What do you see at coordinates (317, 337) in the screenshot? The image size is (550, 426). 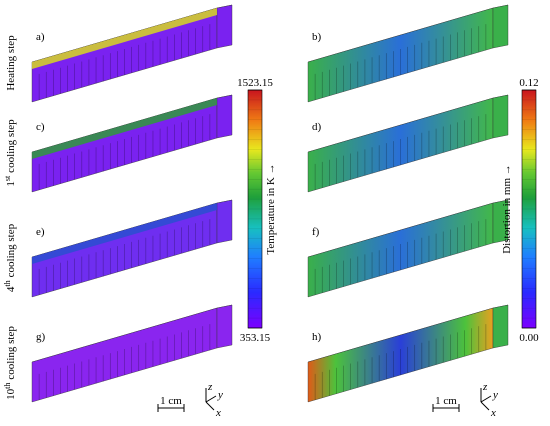 I see `panel-label: h)` at bounding box center [317, 337].